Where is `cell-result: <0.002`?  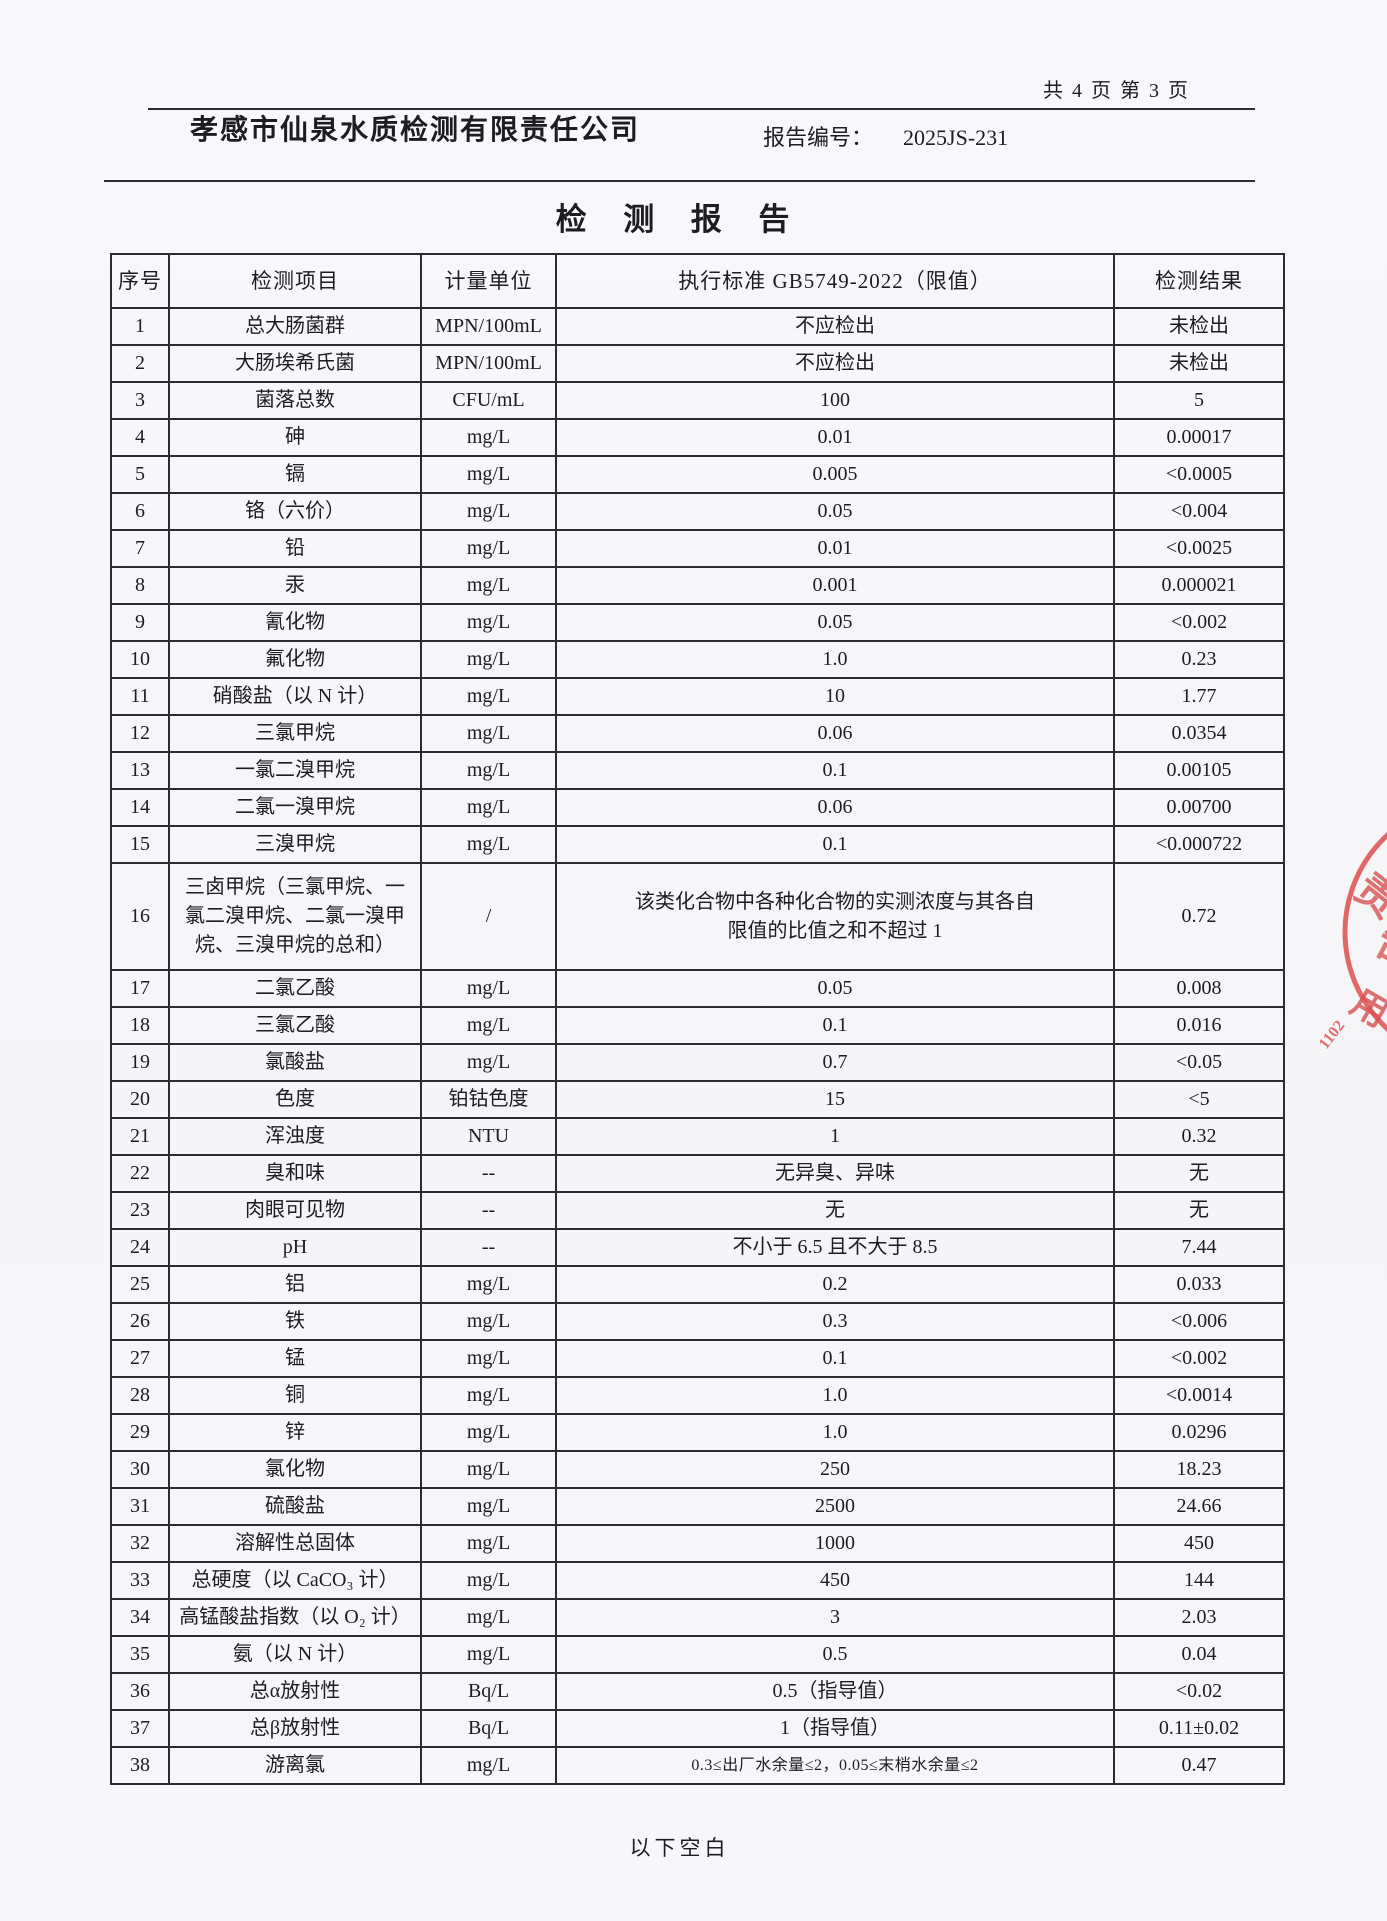 cell-result: <0.002 is located at coordinates (1199, 1358).